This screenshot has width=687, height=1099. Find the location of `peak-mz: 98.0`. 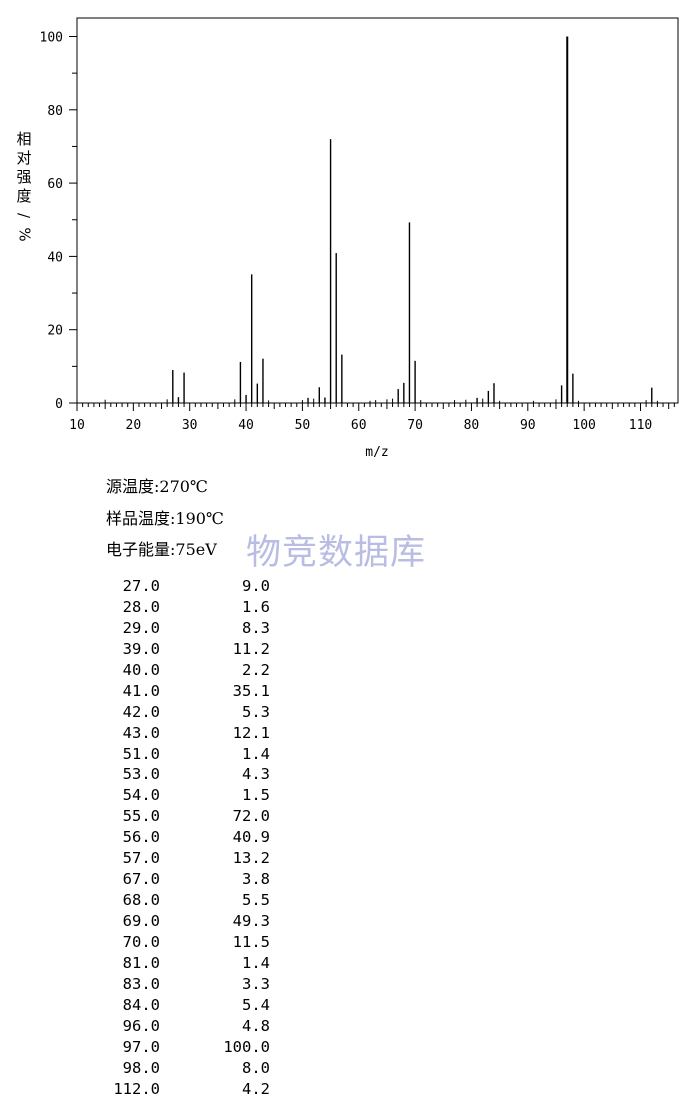

peak-mz: 98.0 is located at coordinates (133, 1068).